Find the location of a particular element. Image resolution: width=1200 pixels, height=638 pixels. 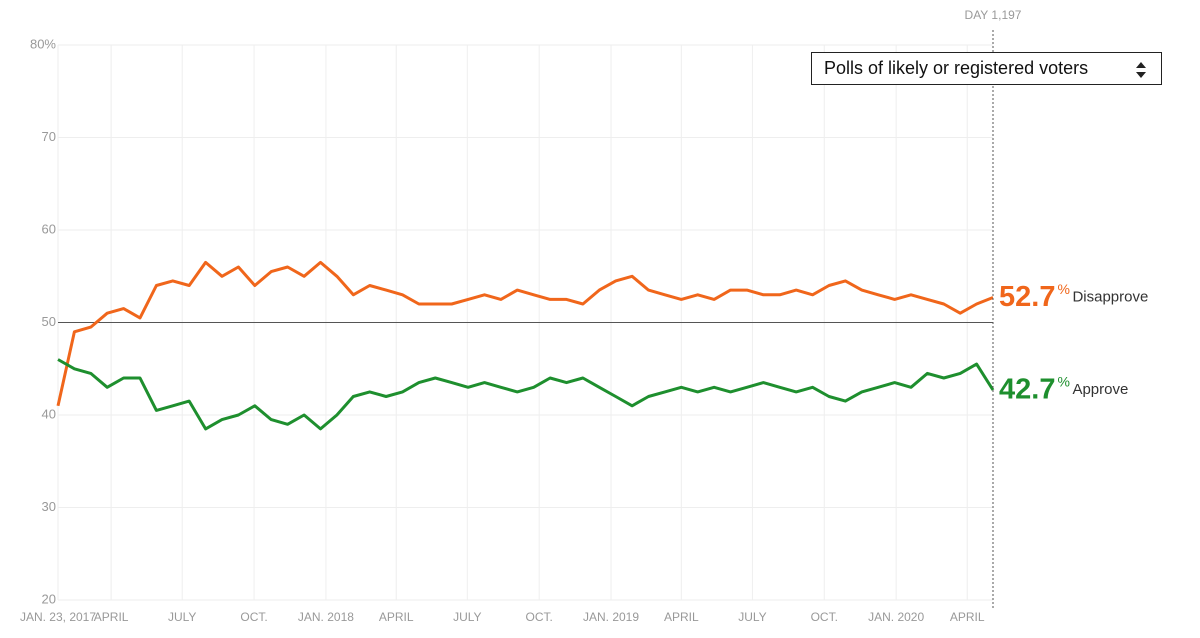

dropdown-arrows is located at coordinates (1141, 70).